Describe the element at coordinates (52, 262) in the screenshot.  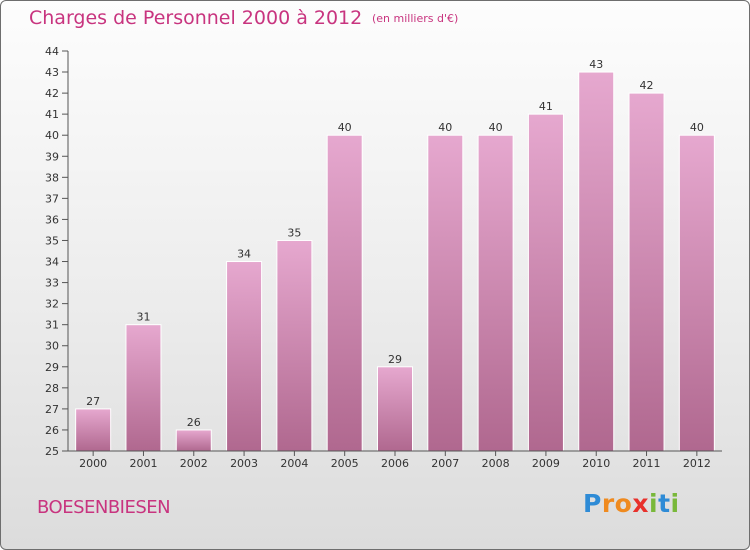
I see `y-tick-label: 34` at that location.